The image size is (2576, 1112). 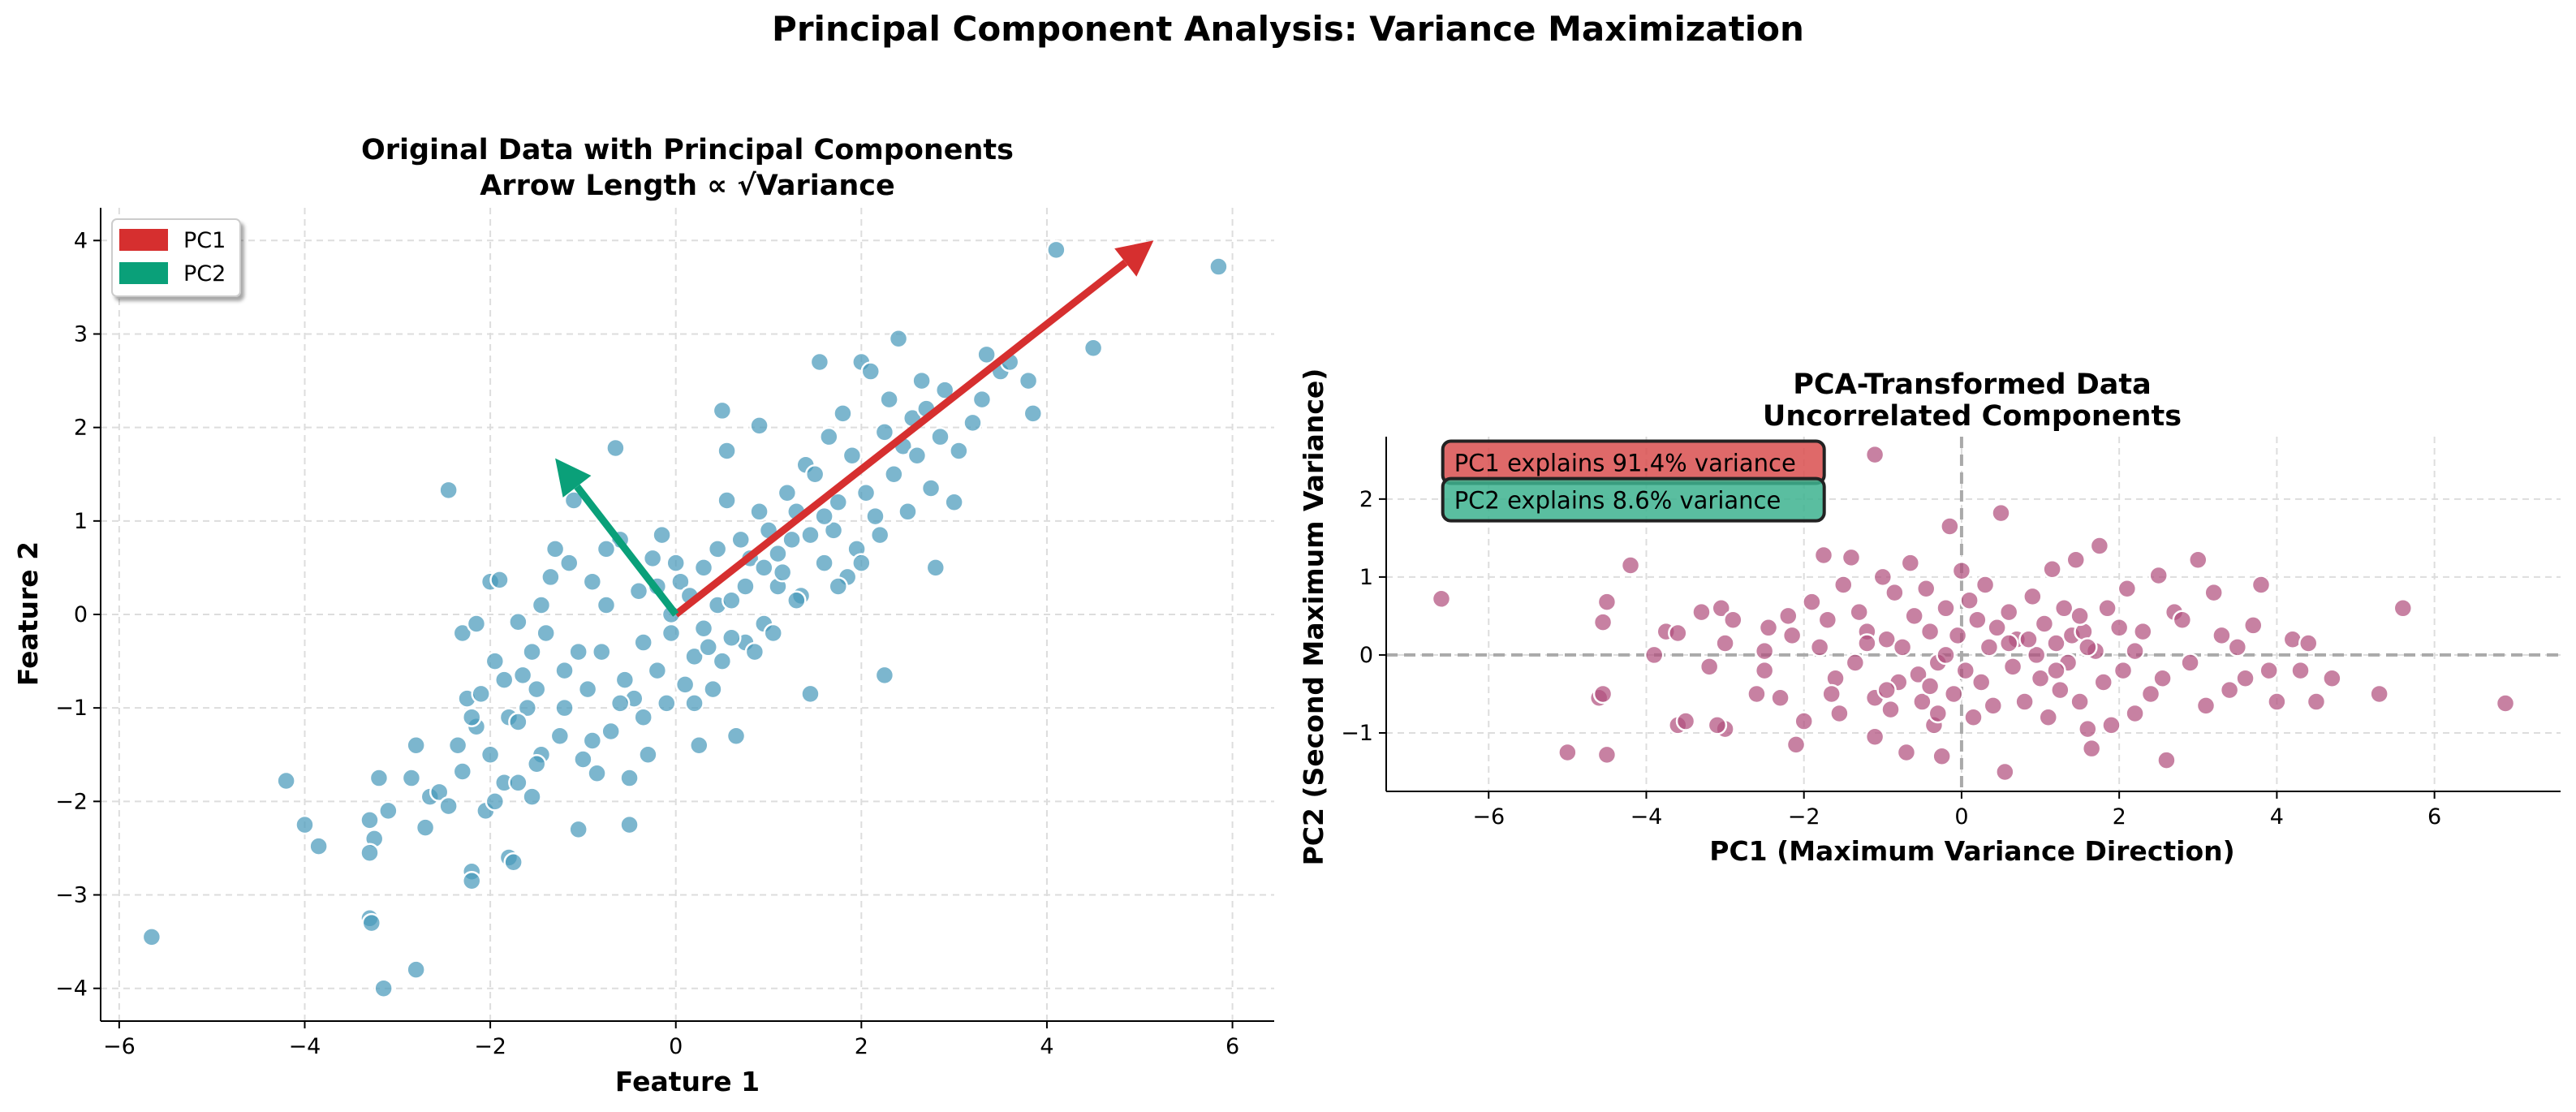 What do you see at coordinates (688, 186) in the screenshot?
I see `left-title-line2: Arrow Length ∝ √Variance` at bounding box center [688, 186].